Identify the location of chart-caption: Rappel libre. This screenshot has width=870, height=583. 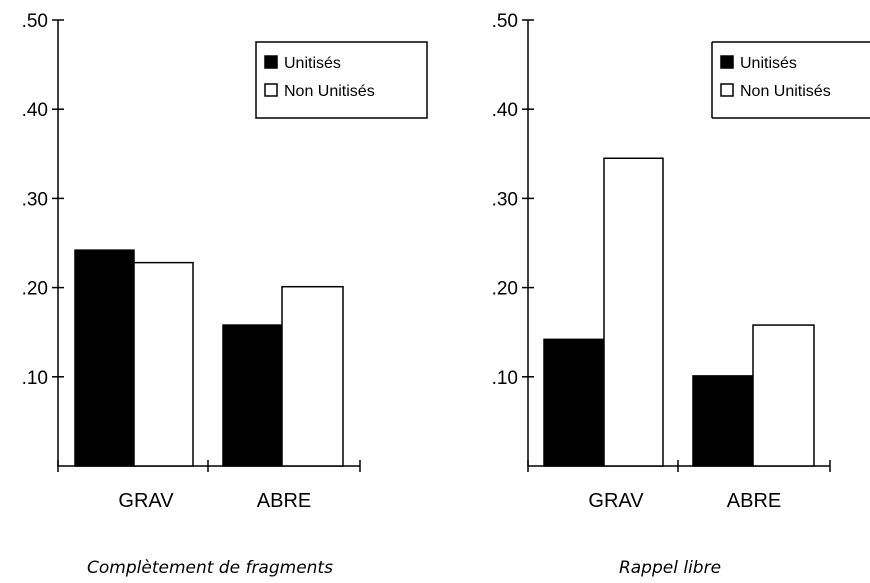
(670, 568).